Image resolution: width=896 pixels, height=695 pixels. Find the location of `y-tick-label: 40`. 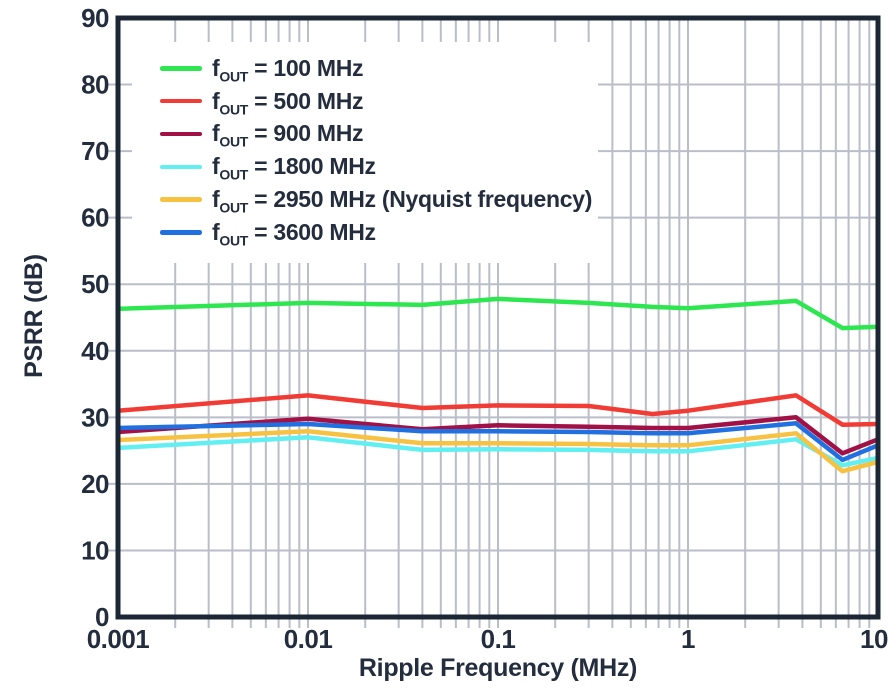

y-tick-label: 40 is located at coordinates (95, 351).